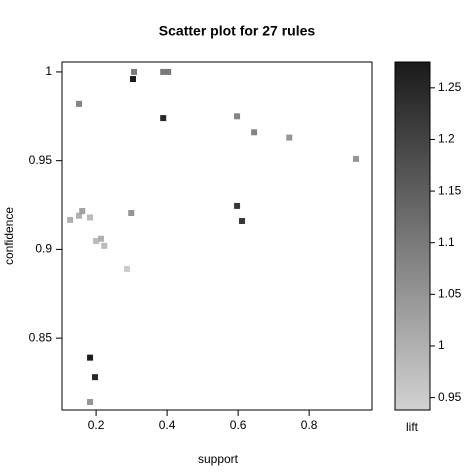 The height and width of the screenshot is (474, 474). Describe the element at coordinates (167, 425) in the screenshot. I see `x-tick-label: 0.4` at that location.